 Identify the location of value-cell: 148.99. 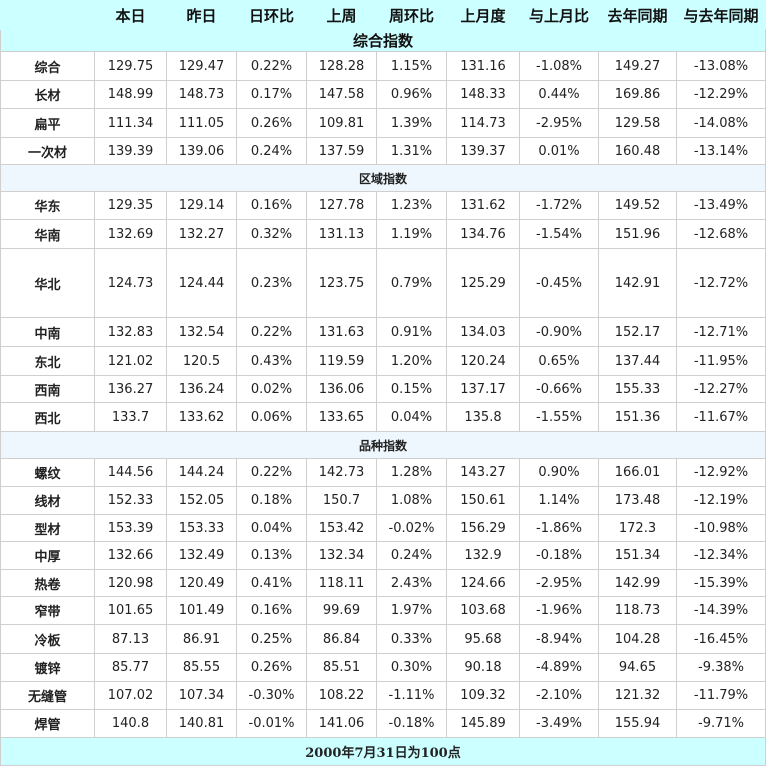
(130, 94).